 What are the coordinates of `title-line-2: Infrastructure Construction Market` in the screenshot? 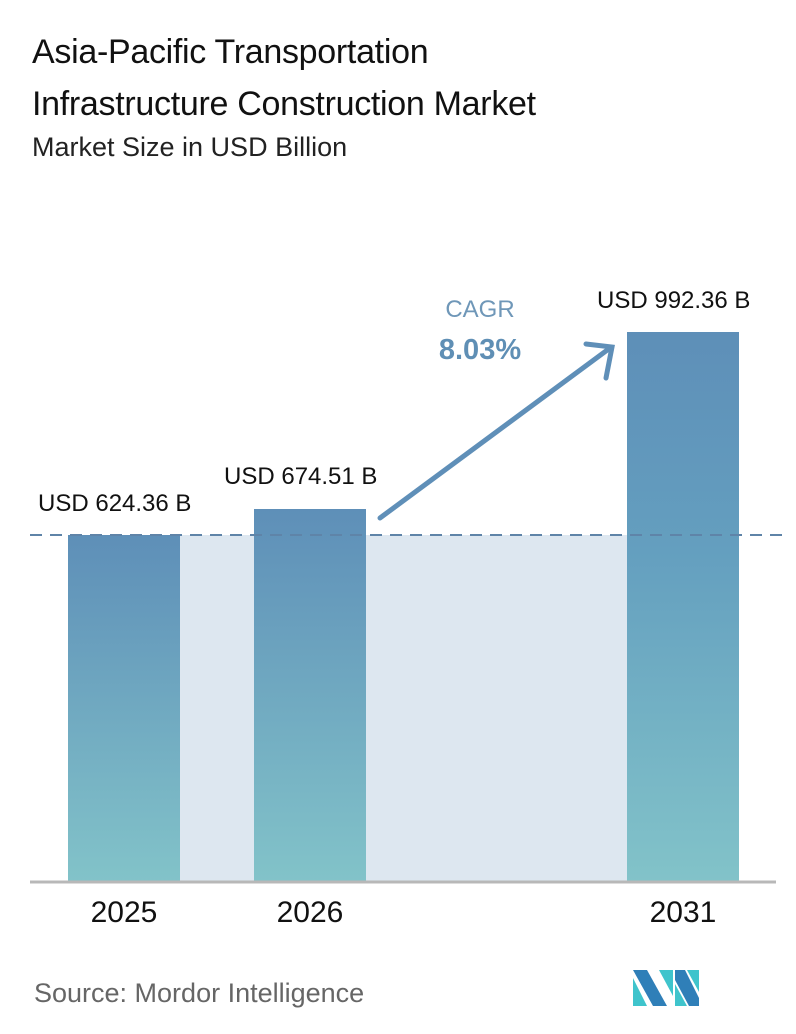 It's located at (284, 104).